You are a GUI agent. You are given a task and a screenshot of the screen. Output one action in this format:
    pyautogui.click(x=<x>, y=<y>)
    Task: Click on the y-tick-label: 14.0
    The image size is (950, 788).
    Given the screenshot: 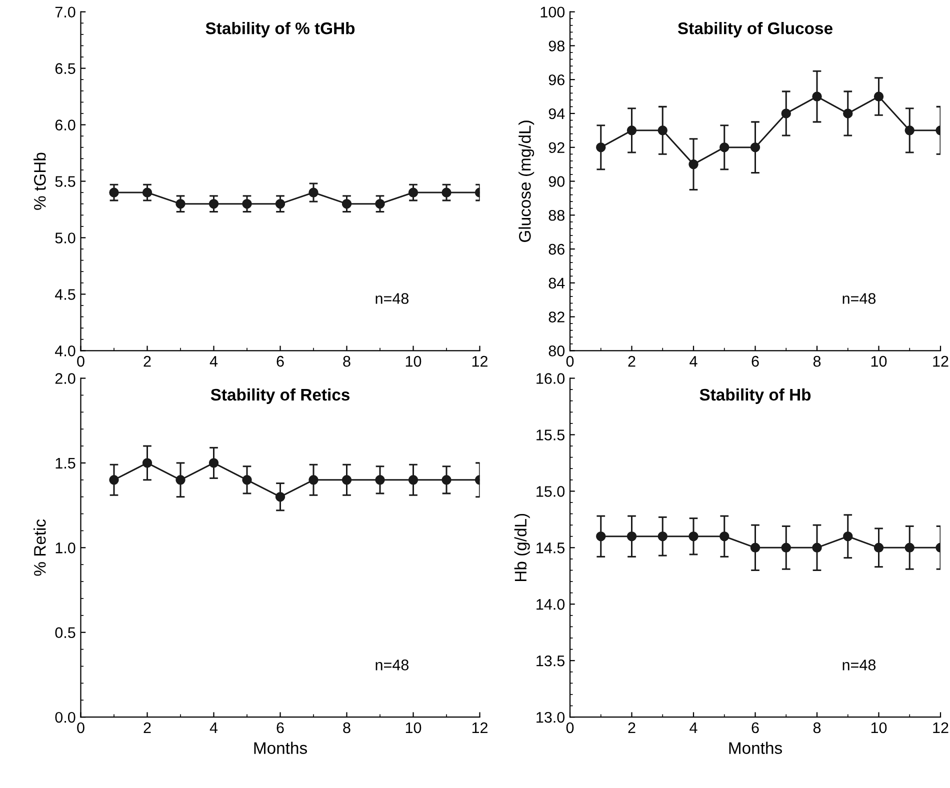 What is the action you would take?
    pyautogui.click(x=550, y=604)
    